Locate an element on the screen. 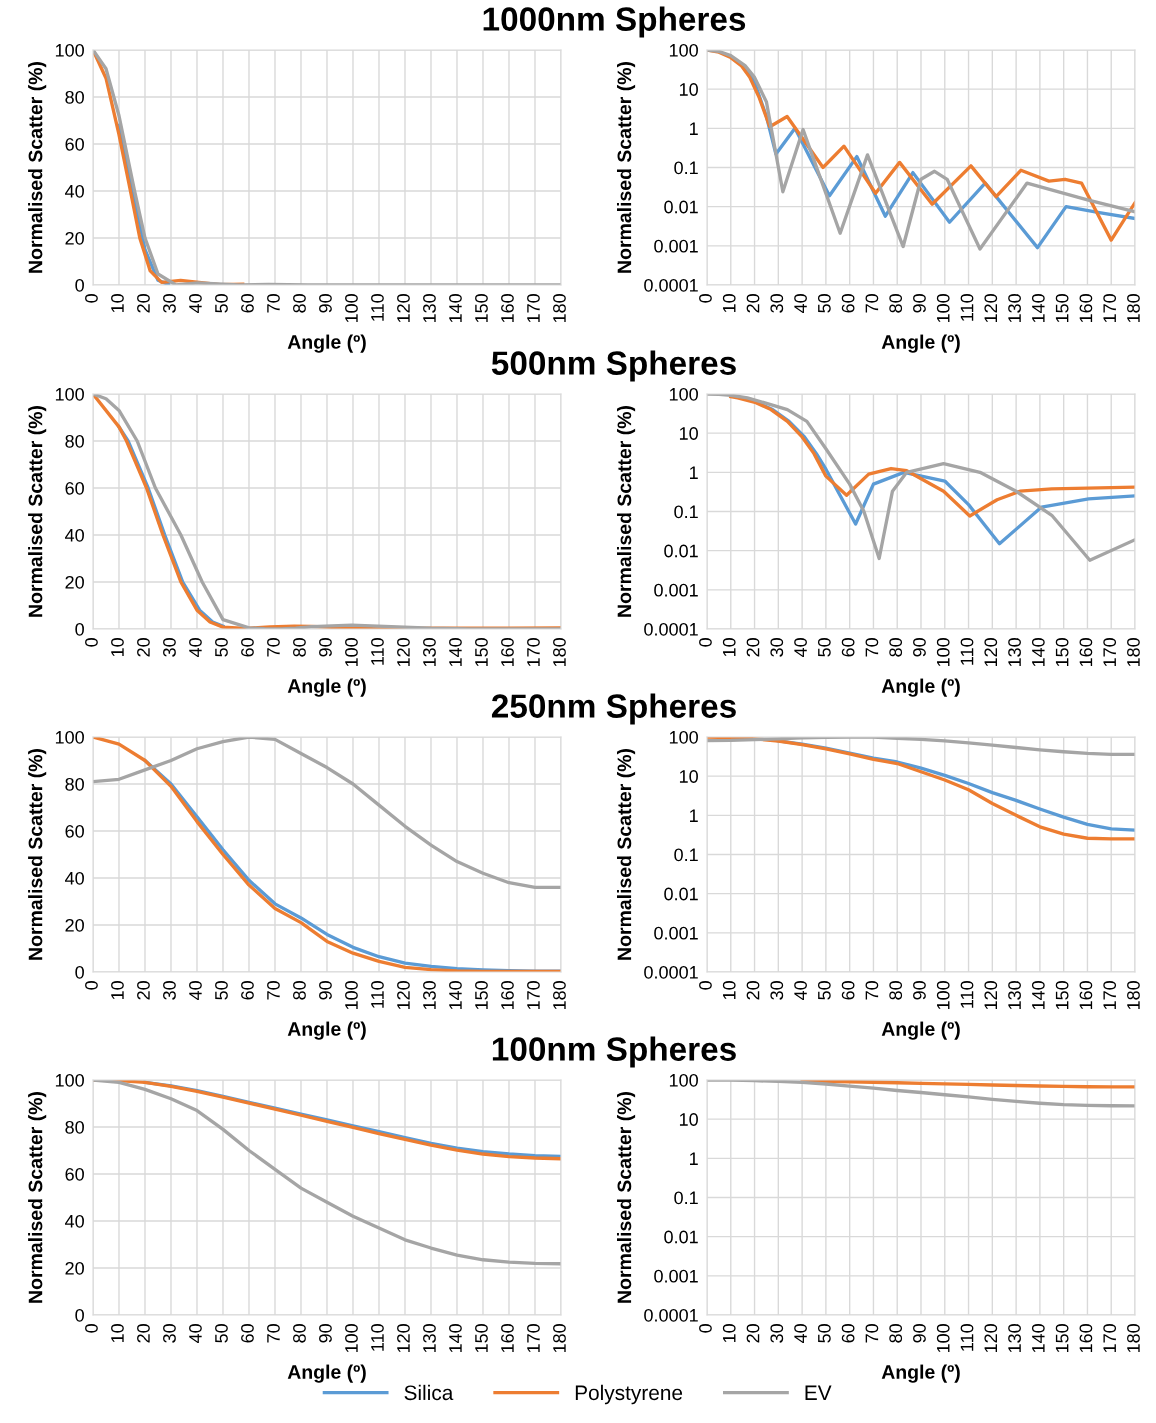 The image size is (1156, 1423). chart-title: 250nm Spheres is located at coordinates (613, 709).